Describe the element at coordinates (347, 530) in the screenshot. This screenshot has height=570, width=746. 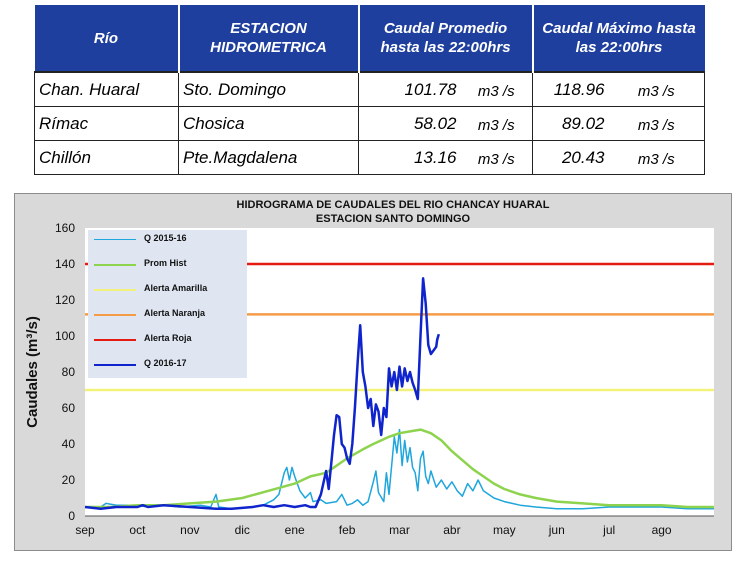
I see `x-tick-label: feb` at that location.